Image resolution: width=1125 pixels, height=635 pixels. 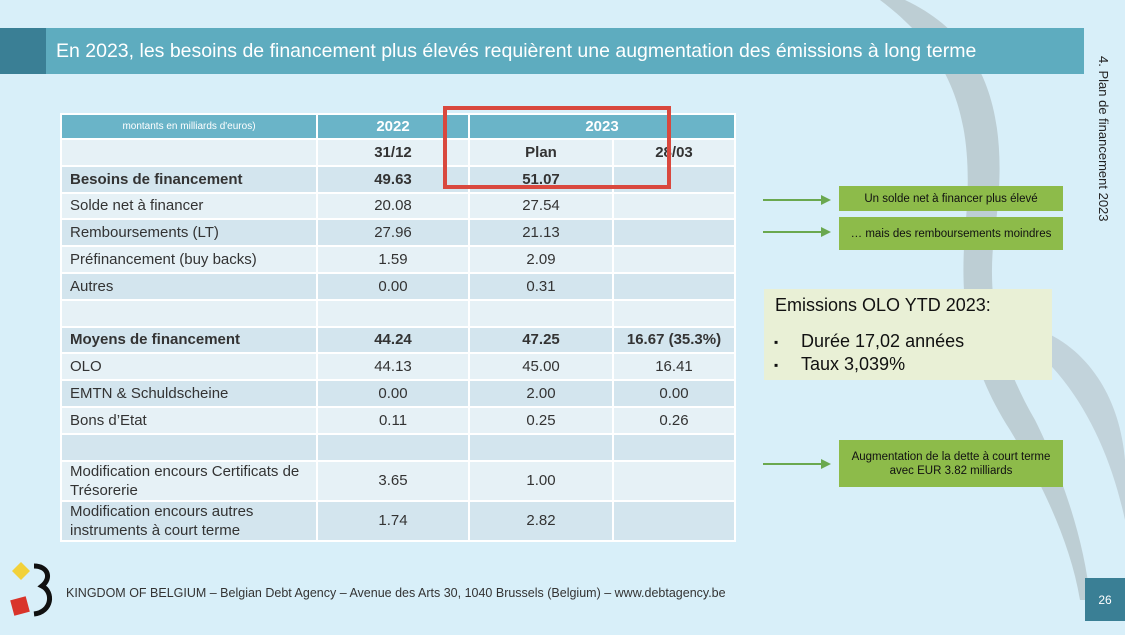 I want to click on row-label: Autres, so click(x=189, y=286).